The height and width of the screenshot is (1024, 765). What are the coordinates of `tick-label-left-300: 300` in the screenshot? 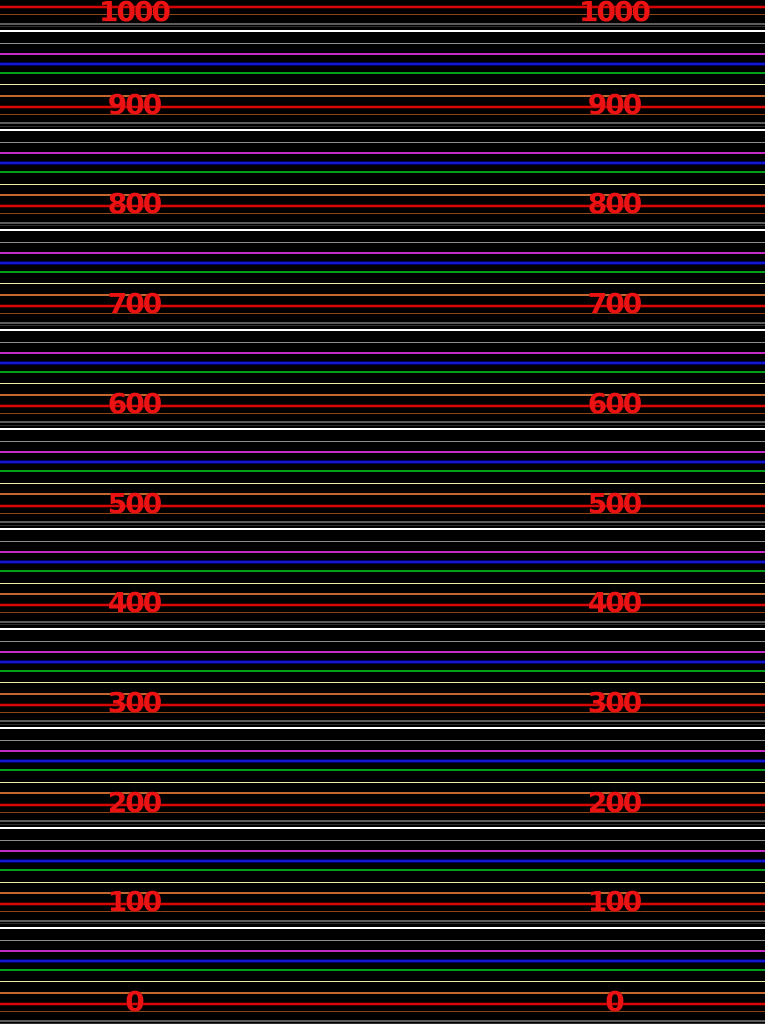 It's located at (134, 702).